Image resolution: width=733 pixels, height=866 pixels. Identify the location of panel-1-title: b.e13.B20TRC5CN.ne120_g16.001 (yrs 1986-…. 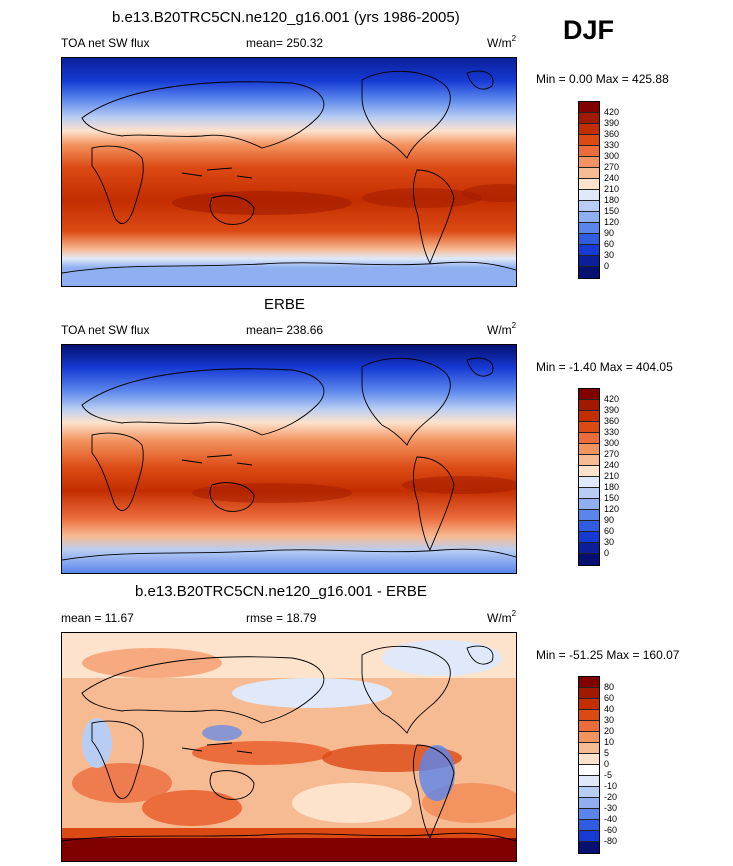
(286, 17).